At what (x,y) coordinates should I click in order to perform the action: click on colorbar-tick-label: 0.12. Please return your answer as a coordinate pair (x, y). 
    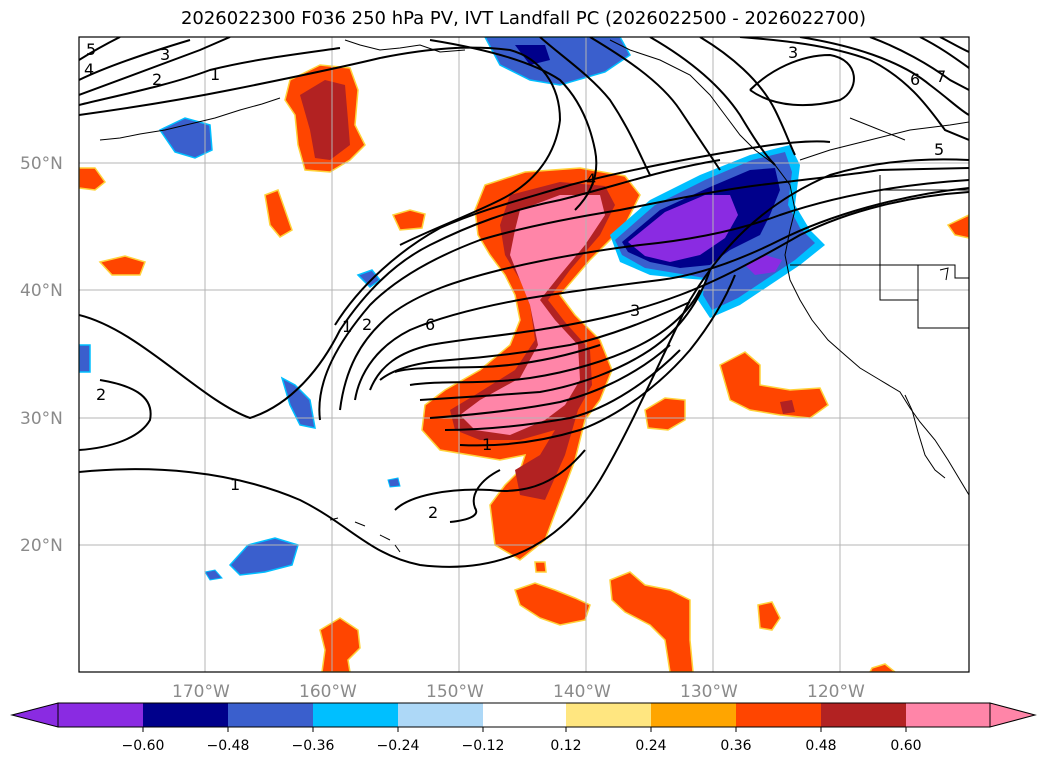
    Looking at the image, I should click on (565, 746).